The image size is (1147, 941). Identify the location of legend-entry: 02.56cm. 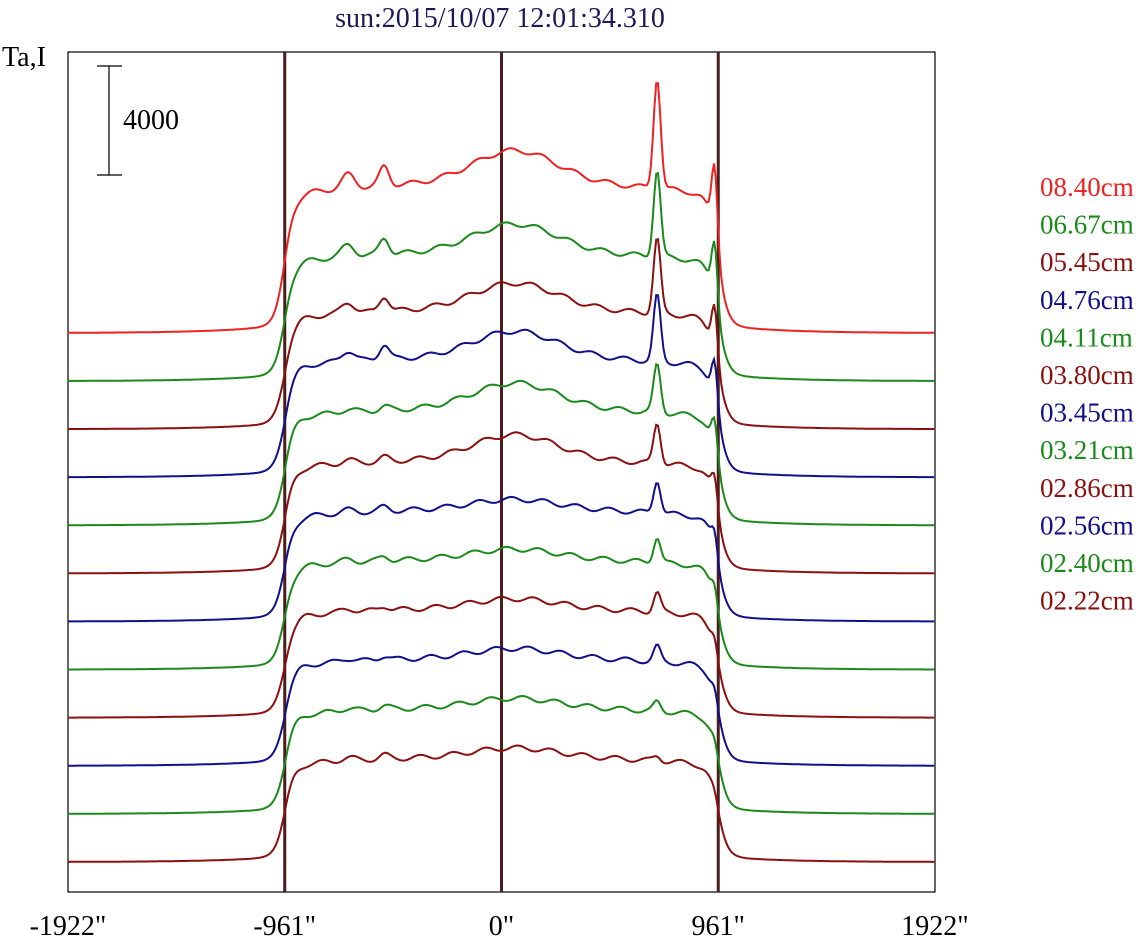
(1087, 525).